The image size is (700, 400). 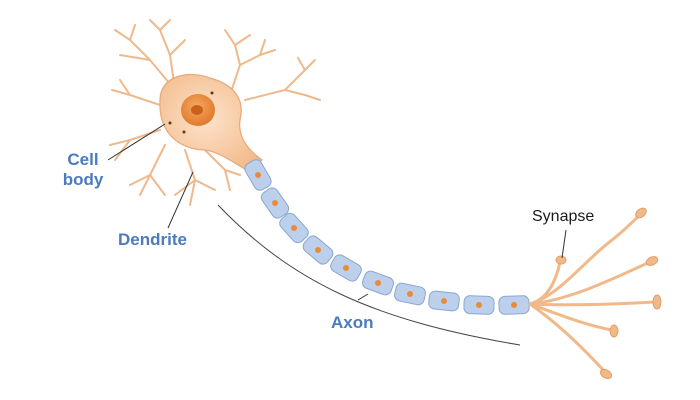 What do you see at coordinates (197, 110) in the screenshot?
I see `nucleolus` at bounding box center [197, 110].